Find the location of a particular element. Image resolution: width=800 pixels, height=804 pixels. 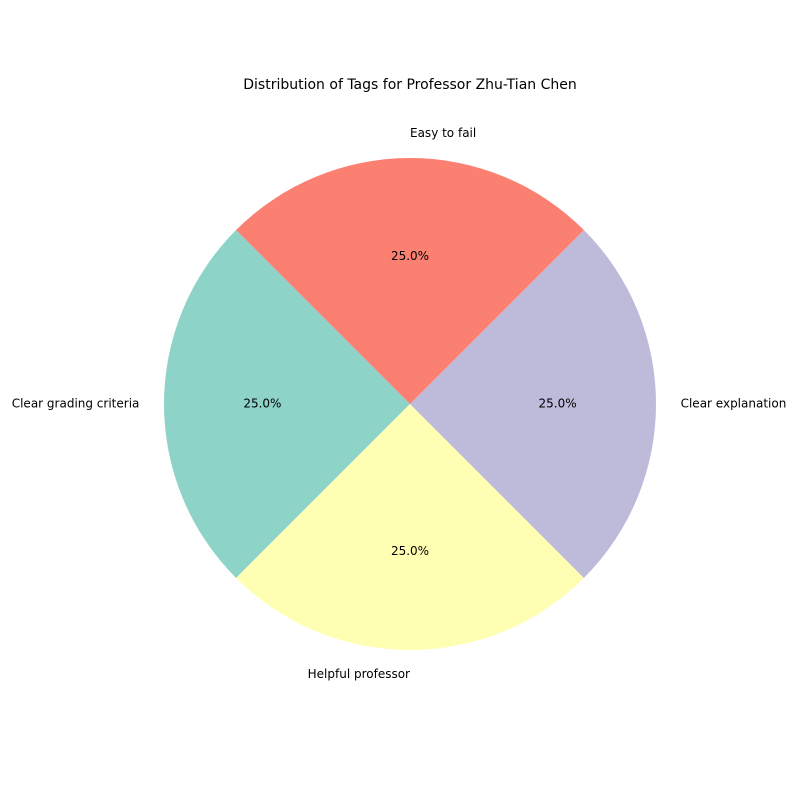

slice-label: Clear explanation is located at coordinates (734, 404).